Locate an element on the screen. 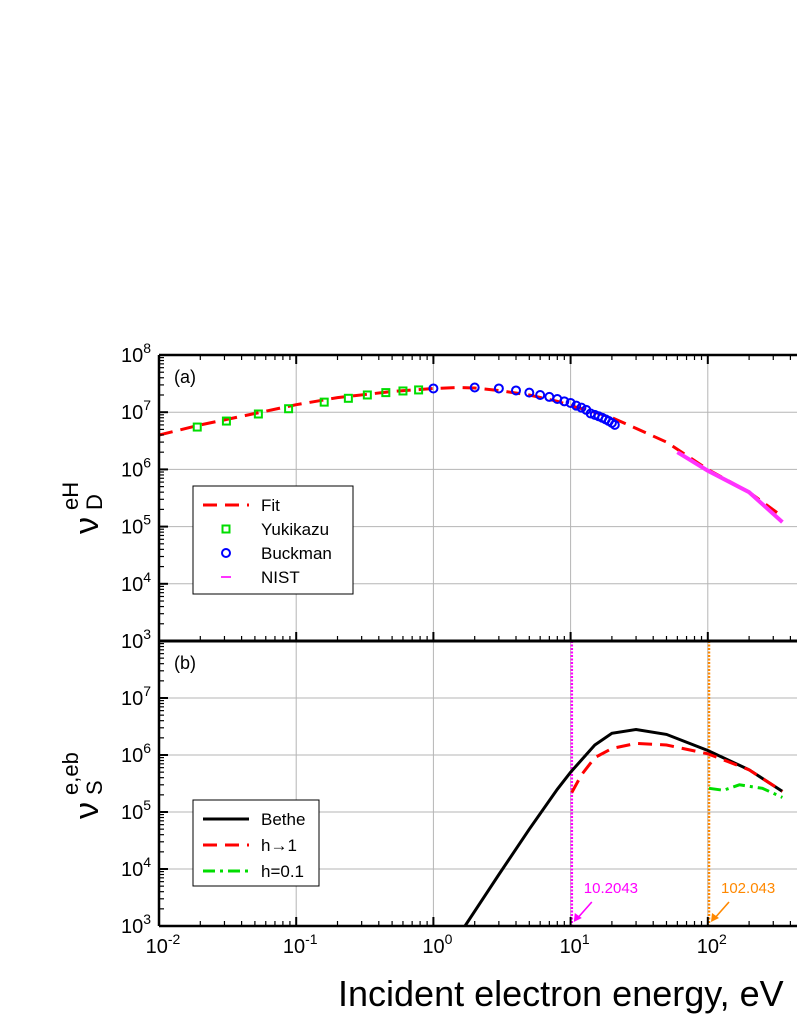  series-fit-line is located at coordinates (471, 451).